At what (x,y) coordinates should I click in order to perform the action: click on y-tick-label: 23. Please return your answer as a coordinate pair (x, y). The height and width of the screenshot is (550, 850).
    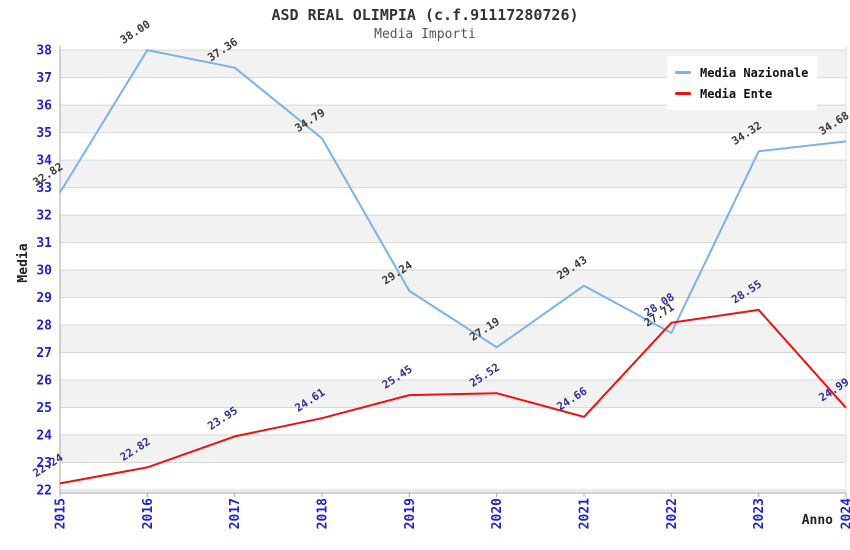
    Looking at the image, I should click on (44, 463).